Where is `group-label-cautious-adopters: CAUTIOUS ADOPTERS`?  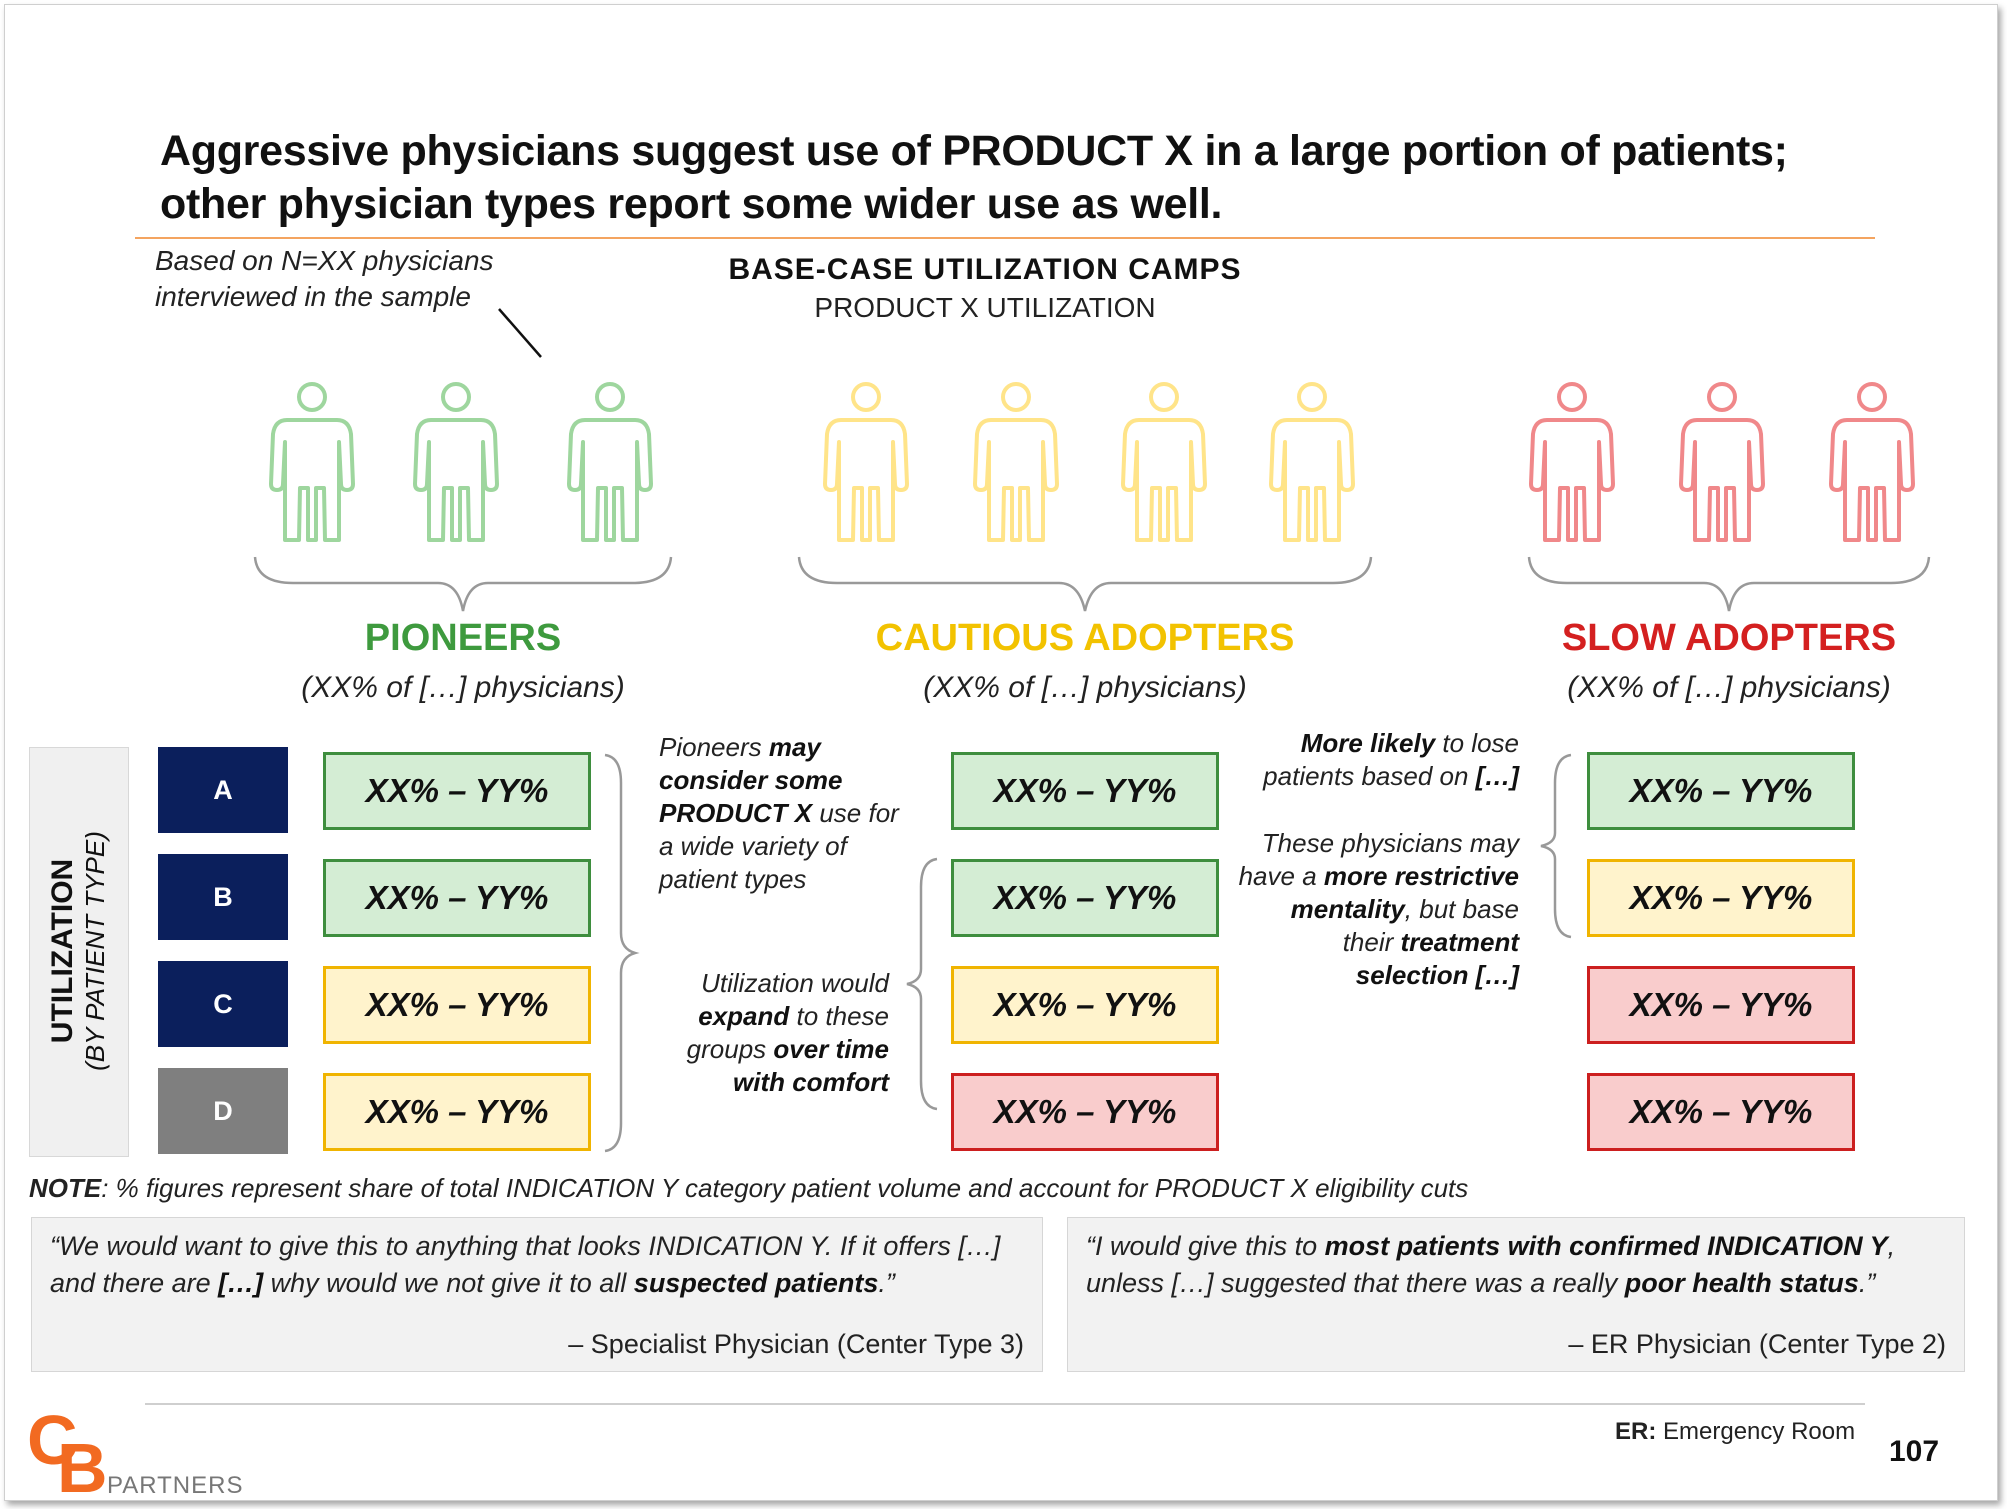
group-label-cautious-adopters: CAUTIOUS ADOPTERS is located at coordinates (1085, 638).